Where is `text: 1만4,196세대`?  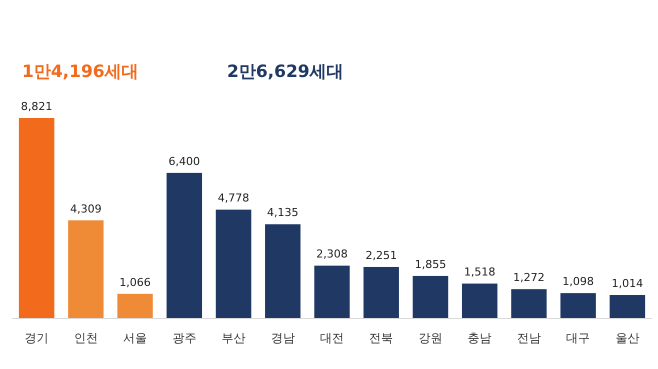 text: 1만4,196세대 is located at coordinates (80, 72).